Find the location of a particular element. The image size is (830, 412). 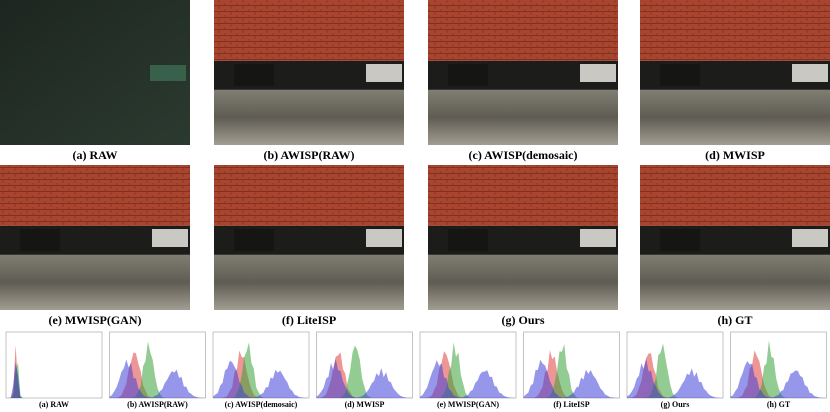

panel-caption: (b) AWISP(RAW) is located at coordinates (308, 155).